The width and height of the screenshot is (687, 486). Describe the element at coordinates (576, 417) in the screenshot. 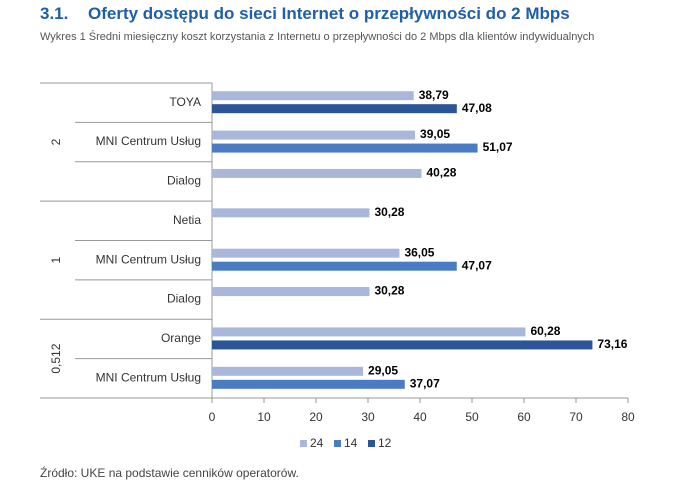

I see `x-tick-label: 70` at that location.